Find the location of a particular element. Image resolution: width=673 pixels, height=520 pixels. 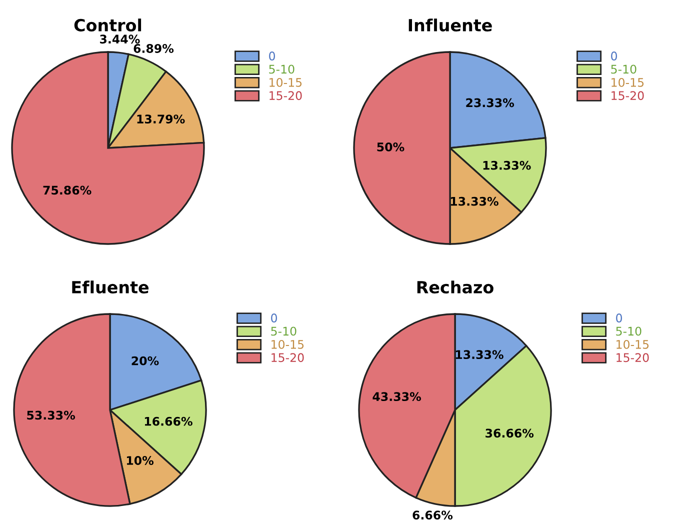

data-label: 75.86% is located at coordinates (67, 190).